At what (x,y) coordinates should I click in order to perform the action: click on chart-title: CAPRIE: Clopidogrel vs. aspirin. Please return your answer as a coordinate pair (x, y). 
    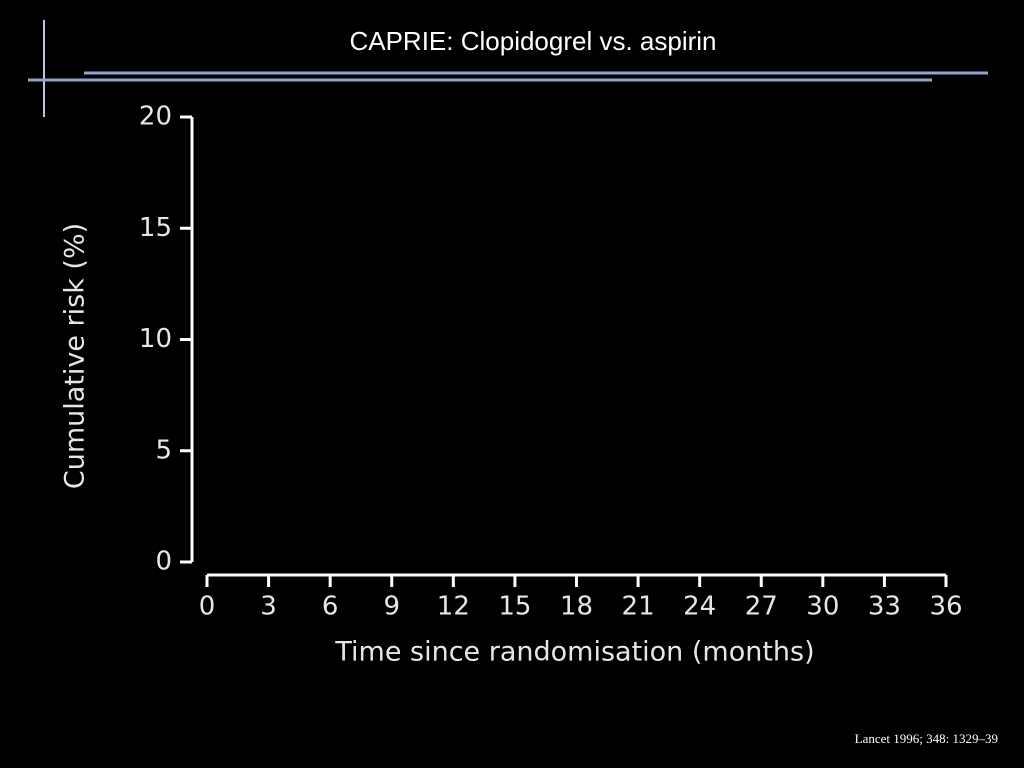
    Looking at the image, I should click on (532, 41).